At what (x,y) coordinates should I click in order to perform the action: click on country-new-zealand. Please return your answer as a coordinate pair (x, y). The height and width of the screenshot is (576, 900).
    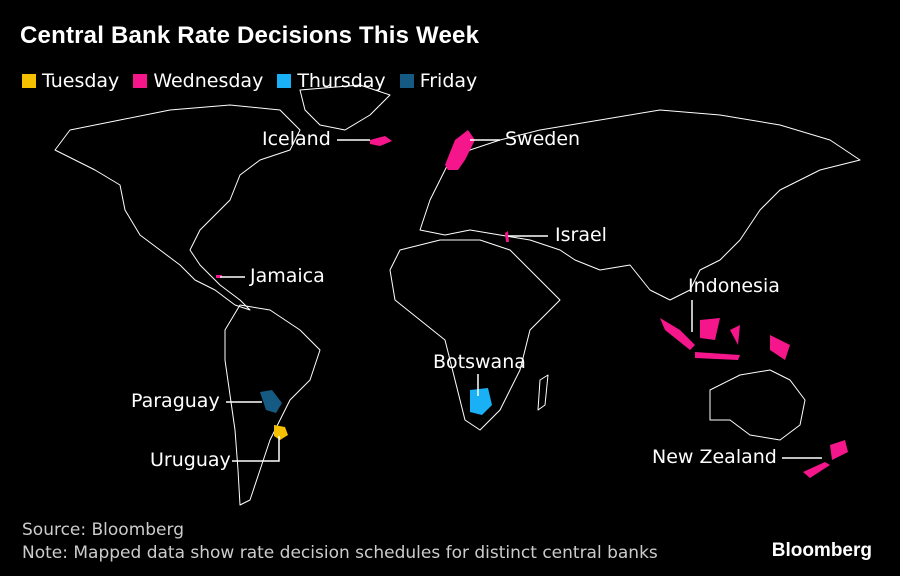
    Looking at the image, I should click on (825, 459).